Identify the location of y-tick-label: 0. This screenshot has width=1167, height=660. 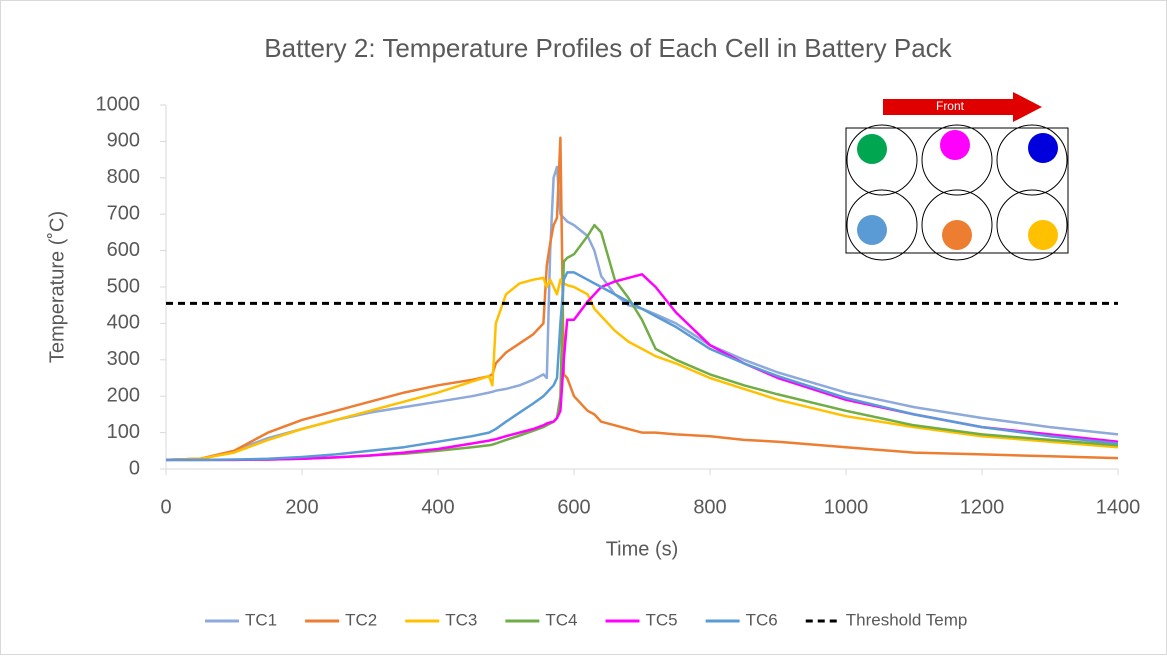
(134, 468).